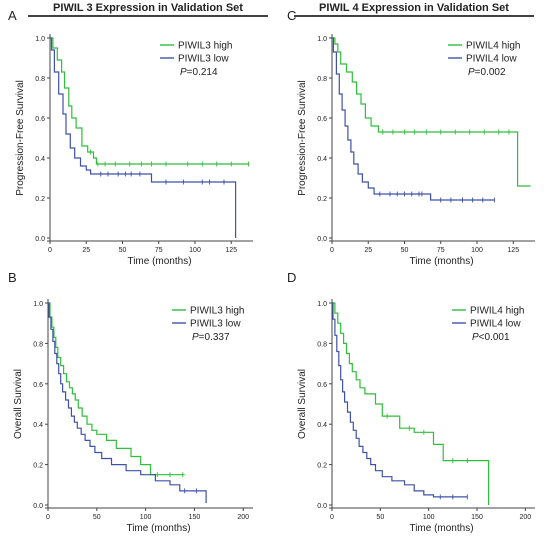  I want to click on header-right: PIWIL 4 Expression in Validation Set, so click(414, 9).